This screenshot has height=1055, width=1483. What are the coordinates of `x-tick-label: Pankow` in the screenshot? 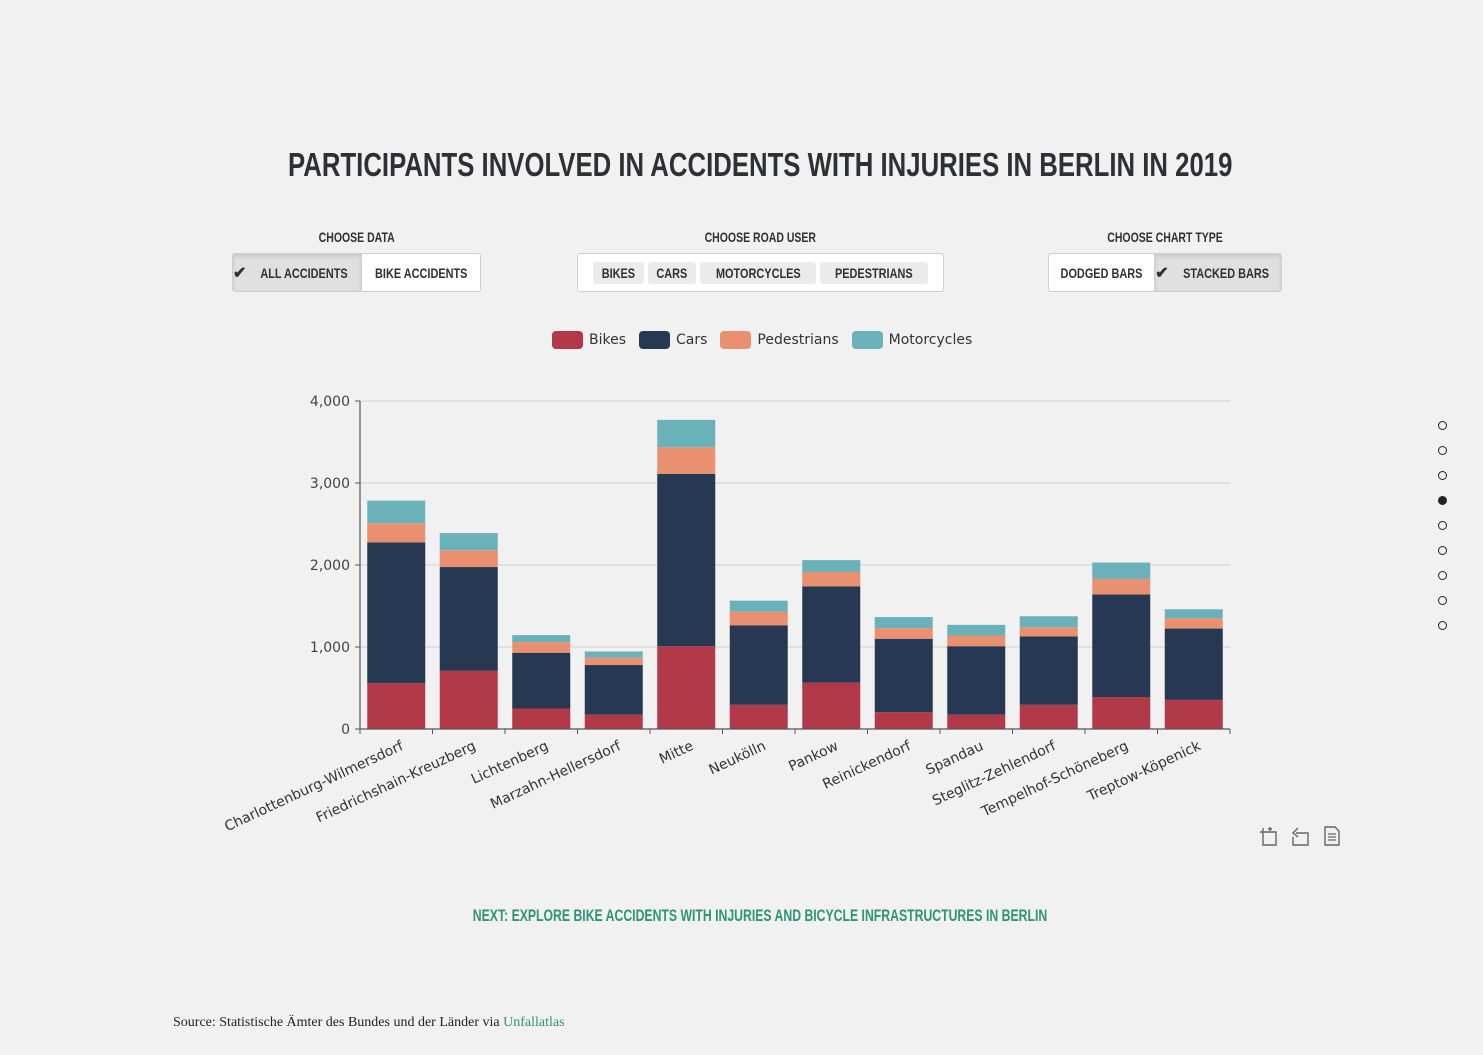 It's located at (813, 756).